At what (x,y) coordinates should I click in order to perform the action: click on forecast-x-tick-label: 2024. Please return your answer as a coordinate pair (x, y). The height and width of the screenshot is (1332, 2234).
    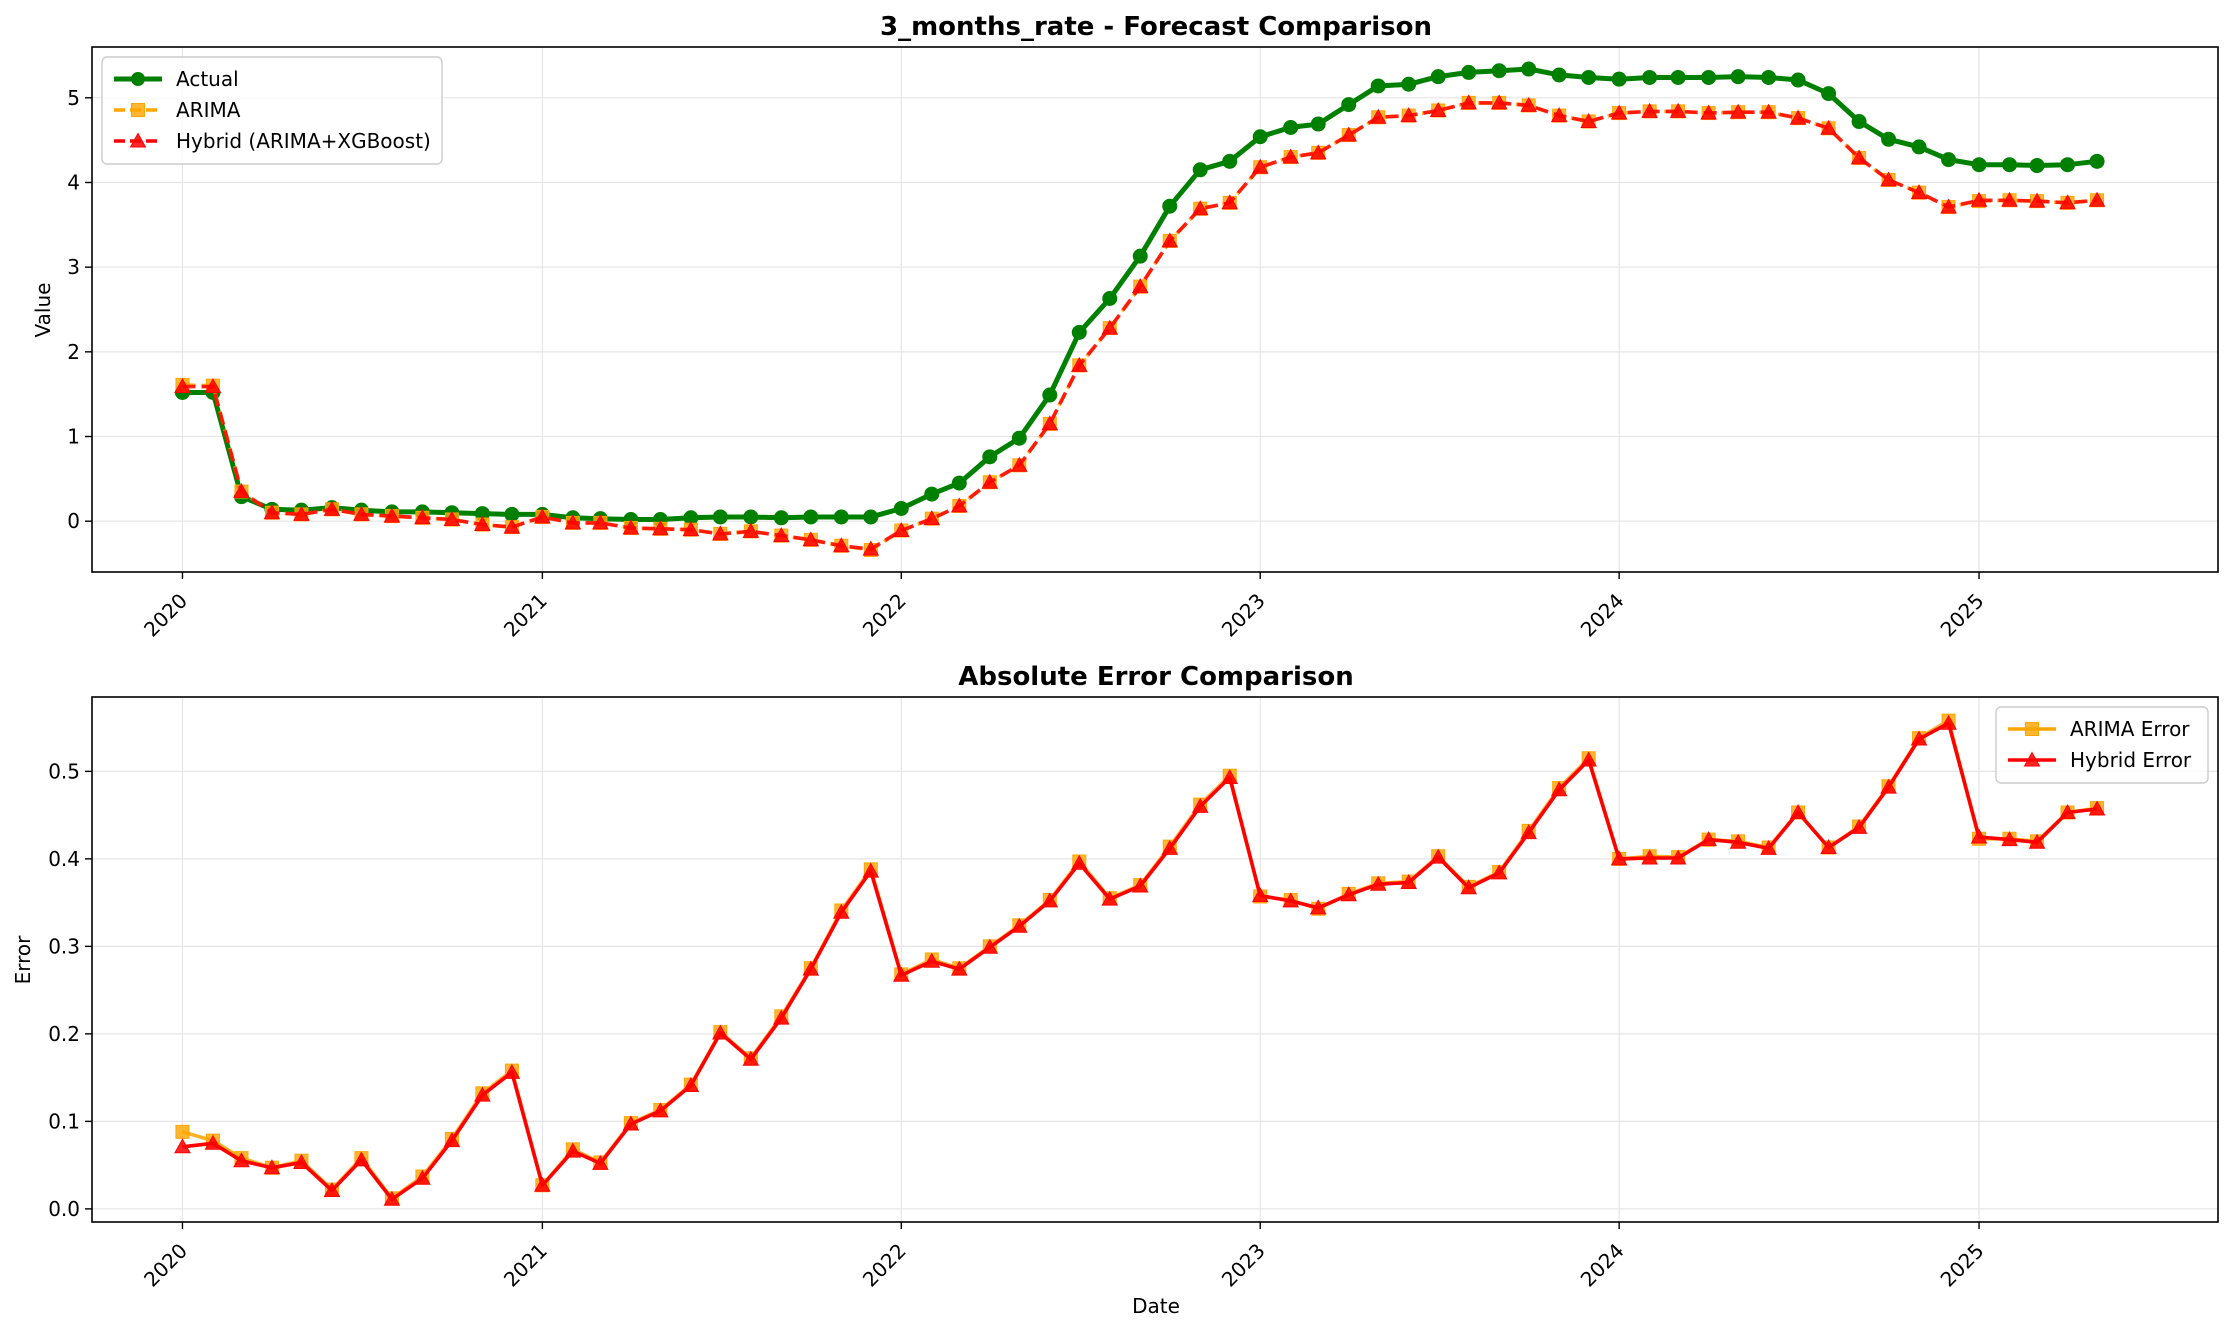
    Looking at the image, I should click on (1602, 615).